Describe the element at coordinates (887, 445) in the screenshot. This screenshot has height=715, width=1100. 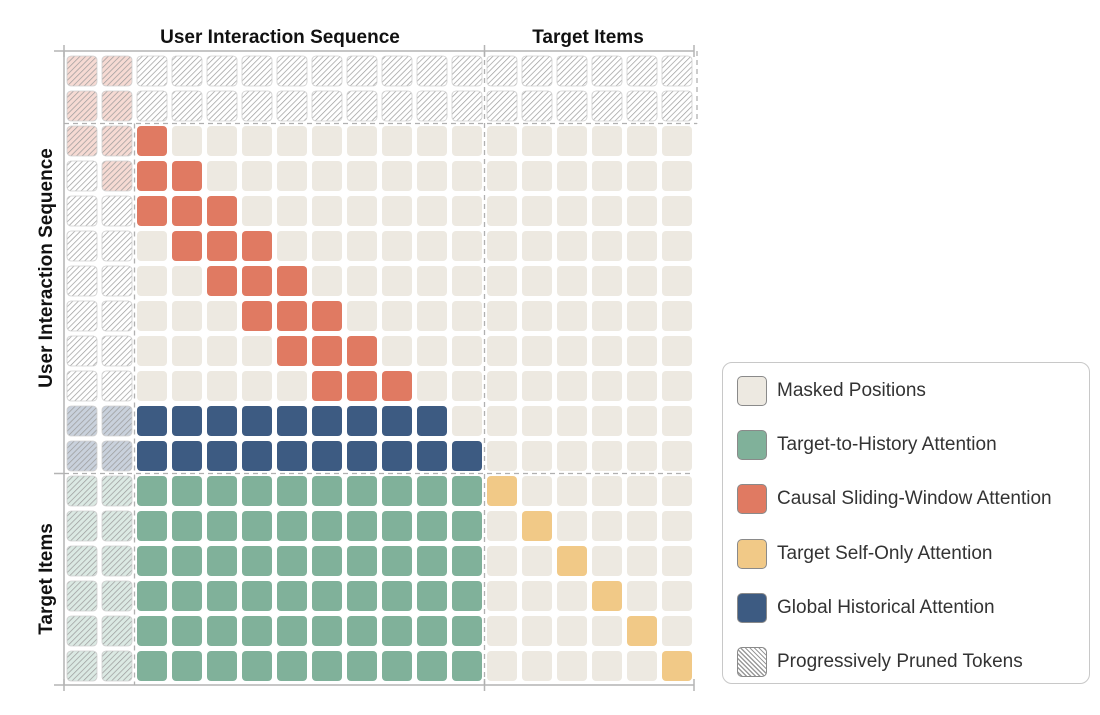
I see `legend-label: Target-to-History Attention` at that location.